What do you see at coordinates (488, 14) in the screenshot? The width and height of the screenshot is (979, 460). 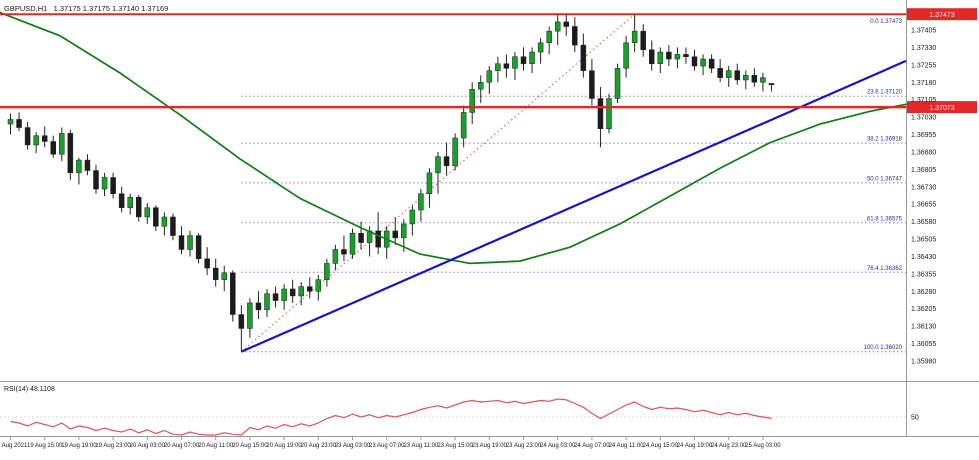 I see `resistance-hline: 1.37473` at bounding box center [488, 14].